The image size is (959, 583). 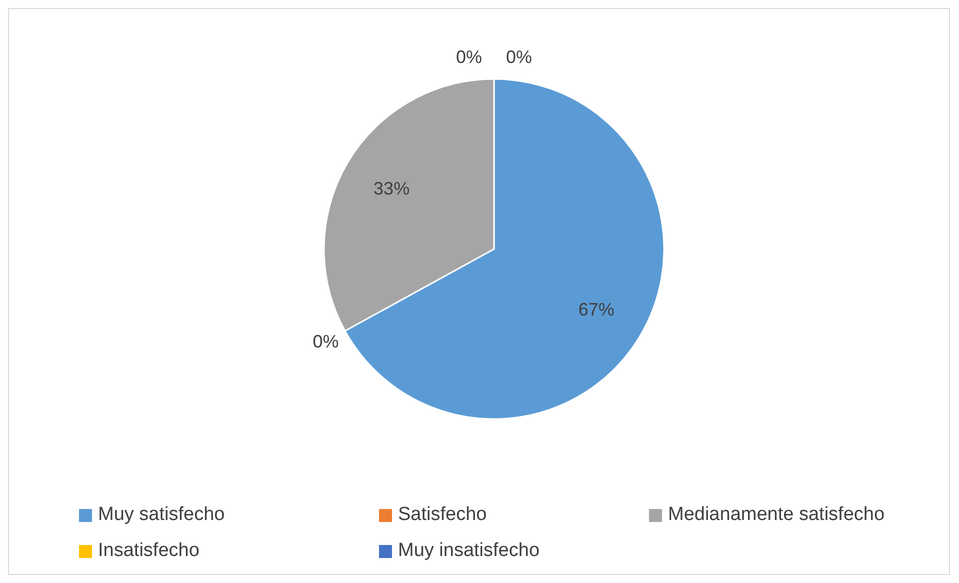 I want to click on legend-label: Medianamente satisfecho, so click(x=776, y=515).